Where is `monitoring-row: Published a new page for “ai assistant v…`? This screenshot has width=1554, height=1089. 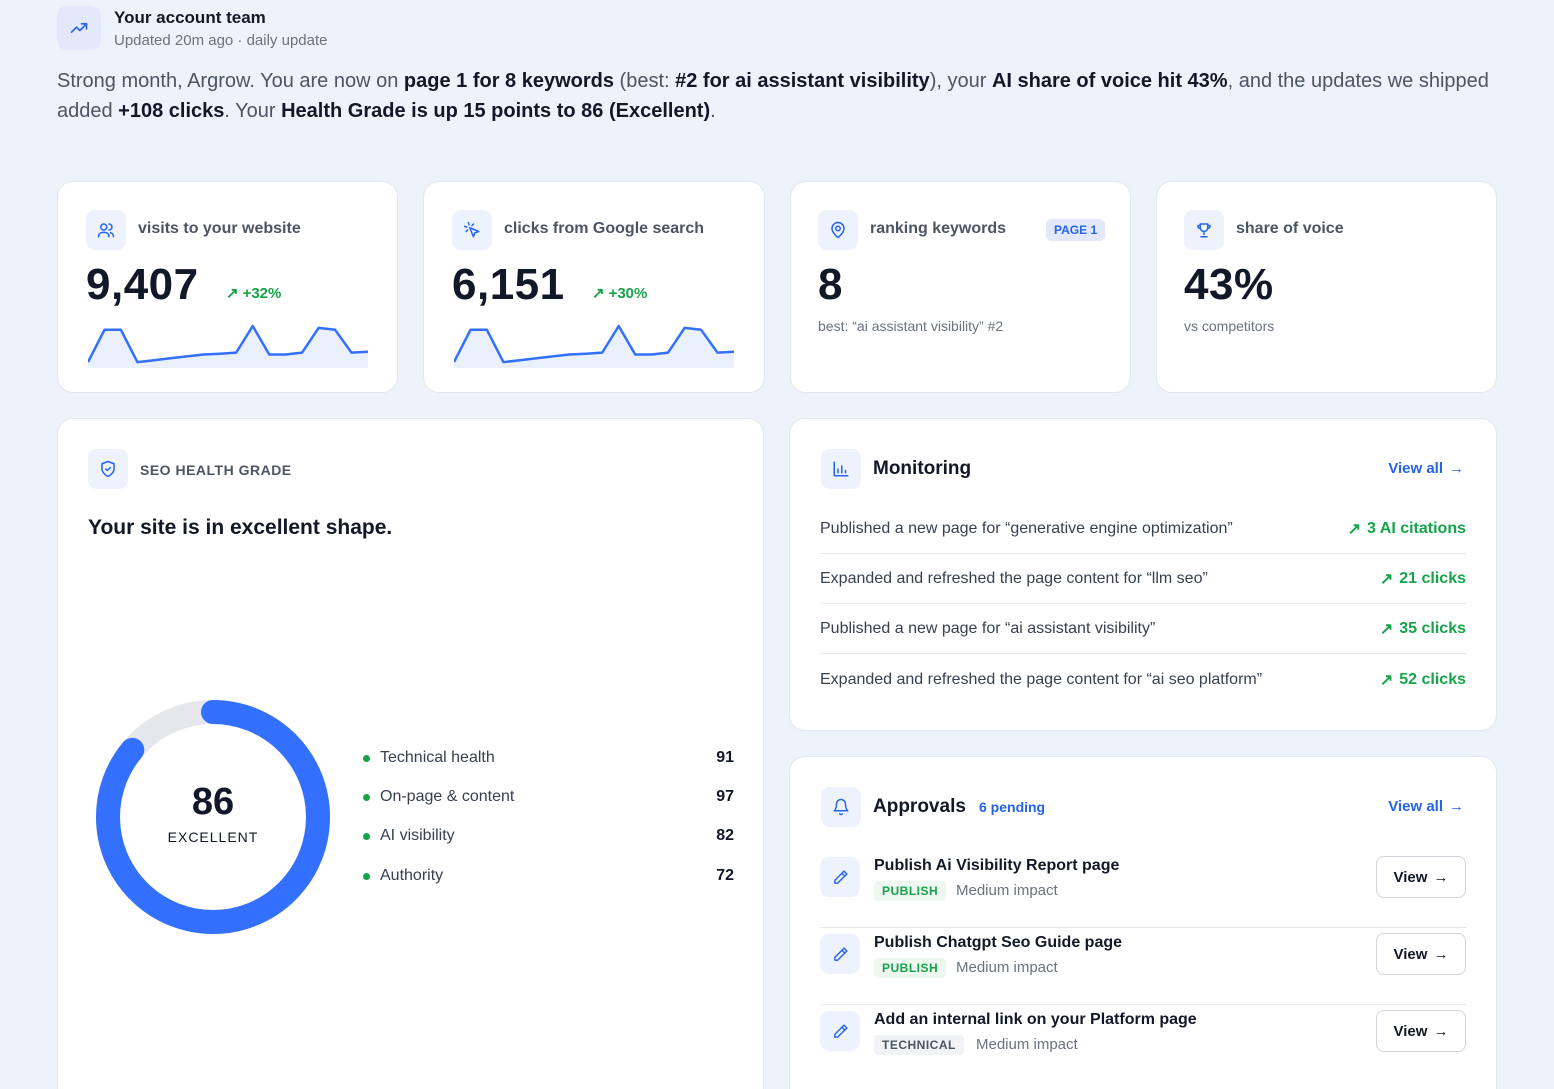
monitoring-row: Published a new page for “ai assistant v… is located at coordinates (1143, 629).